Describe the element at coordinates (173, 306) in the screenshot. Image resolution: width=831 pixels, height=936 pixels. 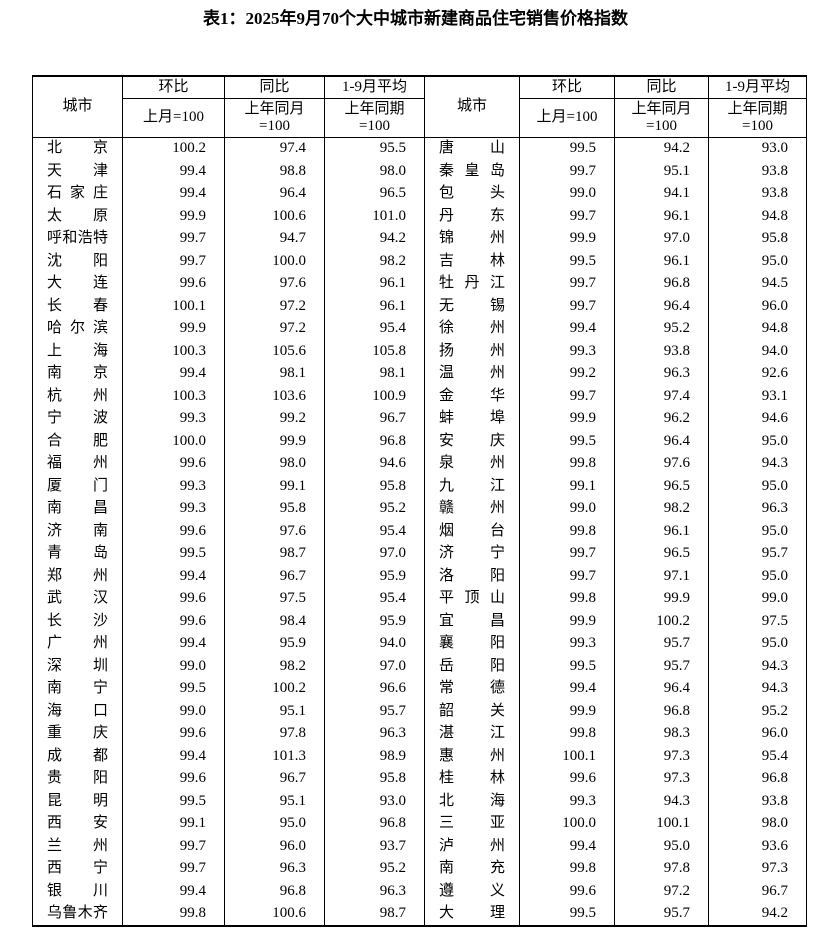
I see `index-value: 100.1` at that location.